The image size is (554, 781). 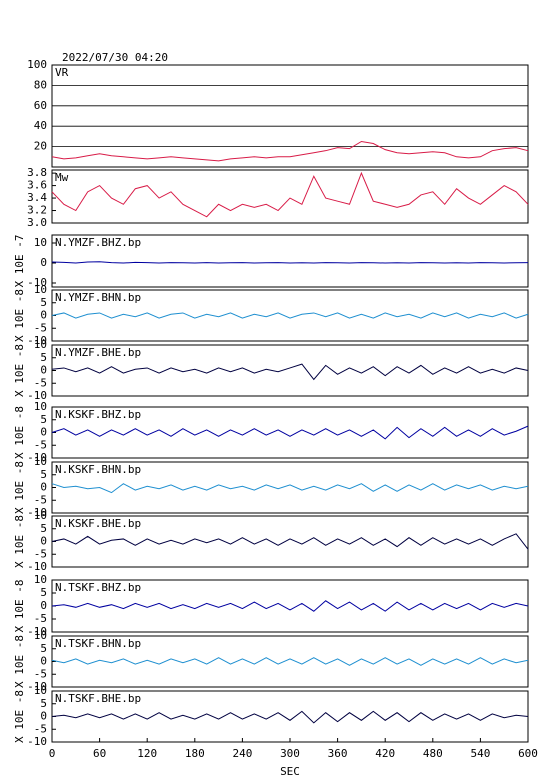 What do you see at coordinates (98, 523) in the screenshot?
I see `panel-label: N.KSKF.BHE.bp` at bounding box center [98, 523].